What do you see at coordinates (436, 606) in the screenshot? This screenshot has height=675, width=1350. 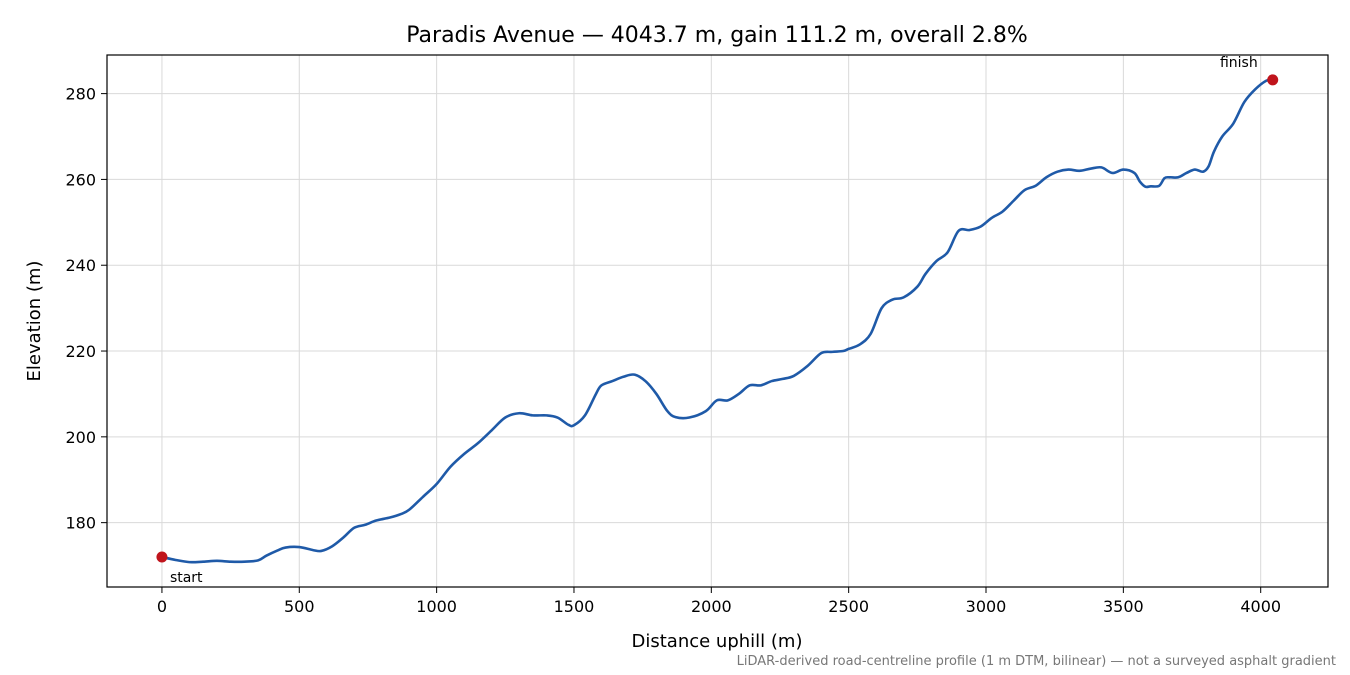 I see `x-tick-label: 1000` at bounding box center [436, 606].